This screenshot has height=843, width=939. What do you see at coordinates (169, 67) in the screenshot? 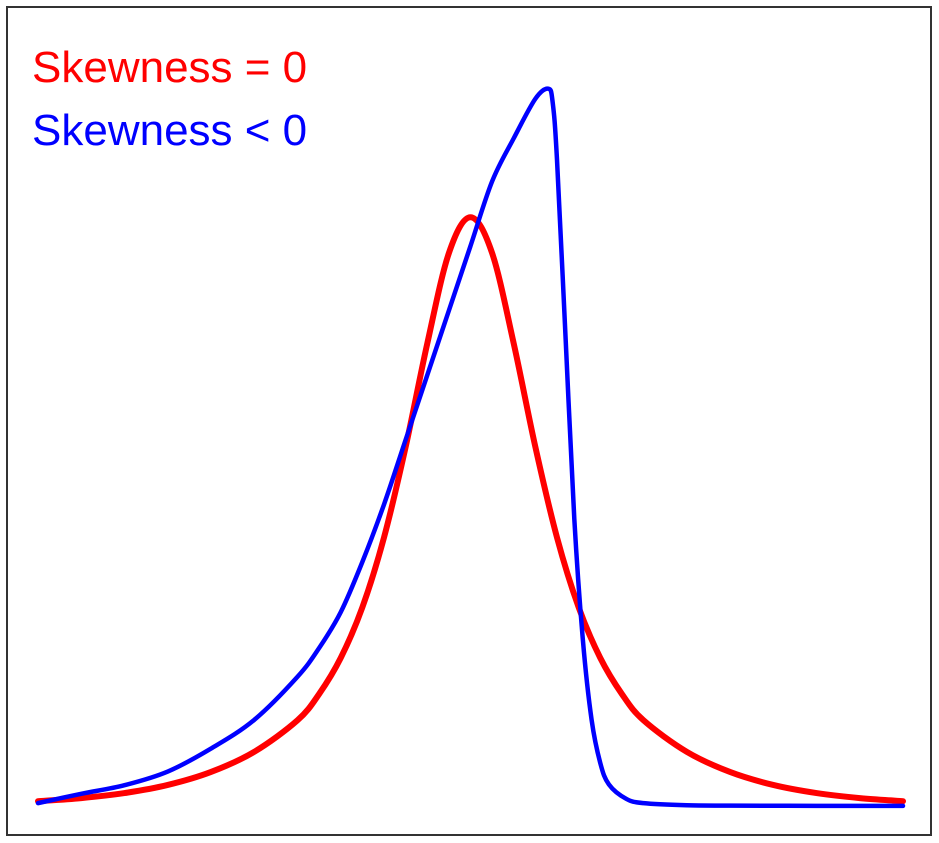
I see `legend-entry-skewness-zero: Skewness = 0` at bounding box center [169, 67].